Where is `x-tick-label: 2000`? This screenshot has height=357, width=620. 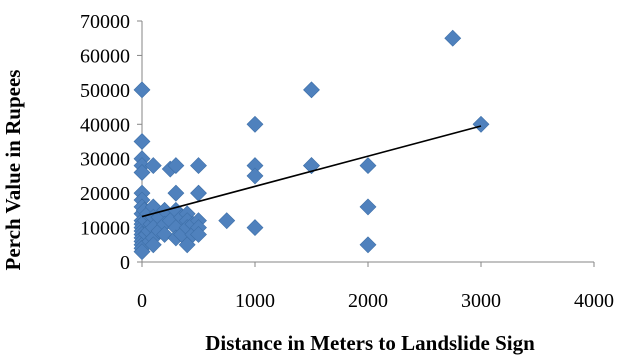
x-tick-label: 2000 is located at coordinates (368, 301).